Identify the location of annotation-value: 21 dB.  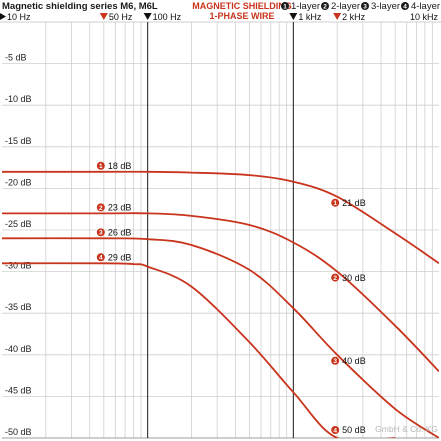
(354, 203).